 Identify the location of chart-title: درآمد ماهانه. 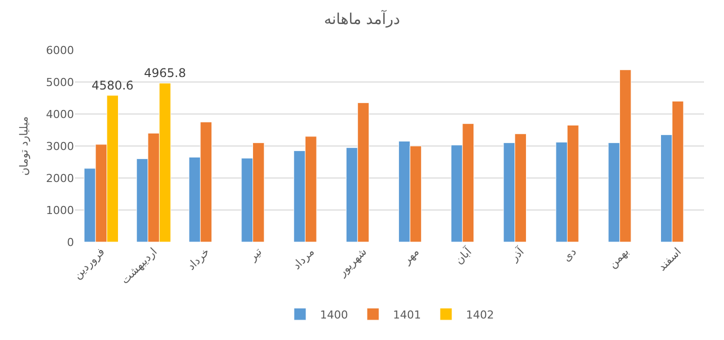
(362, 18).